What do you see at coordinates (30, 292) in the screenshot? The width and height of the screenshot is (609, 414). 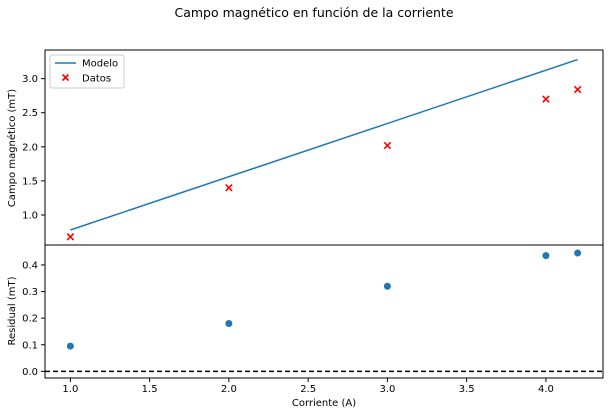 I see `y-tick-label: 0.3` at bounding box center [30, 292].